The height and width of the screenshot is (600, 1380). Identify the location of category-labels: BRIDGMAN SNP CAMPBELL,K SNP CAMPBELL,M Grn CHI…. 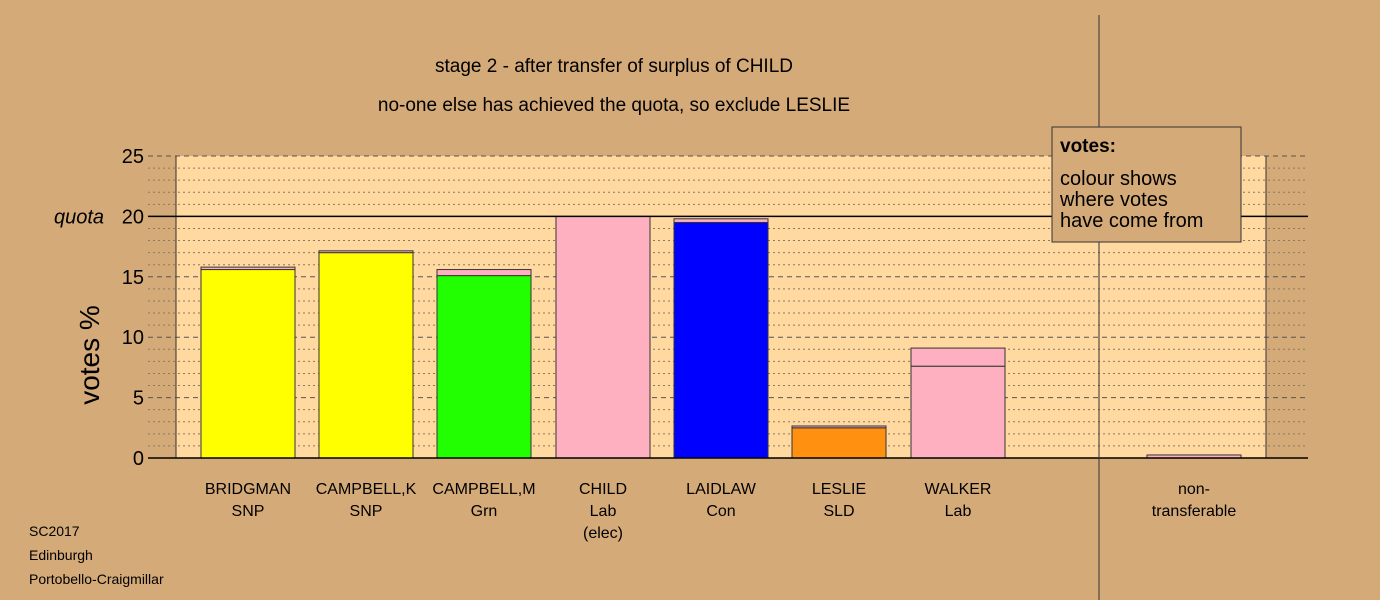
(720, 511).